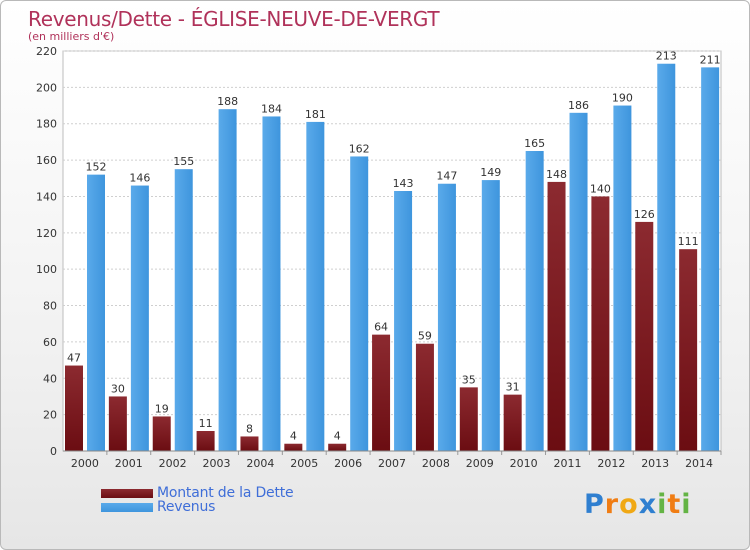 The width and height of the screenshot is (750, 550). I want to click on logo-letter: P, so click(594, 504).